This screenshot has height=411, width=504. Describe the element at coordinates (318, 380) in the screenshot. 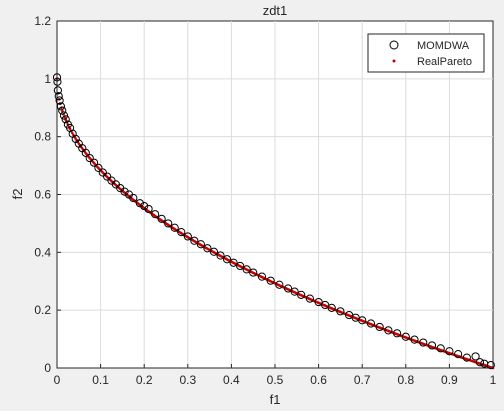

I see `x-tick-label: 0.6` at that location.